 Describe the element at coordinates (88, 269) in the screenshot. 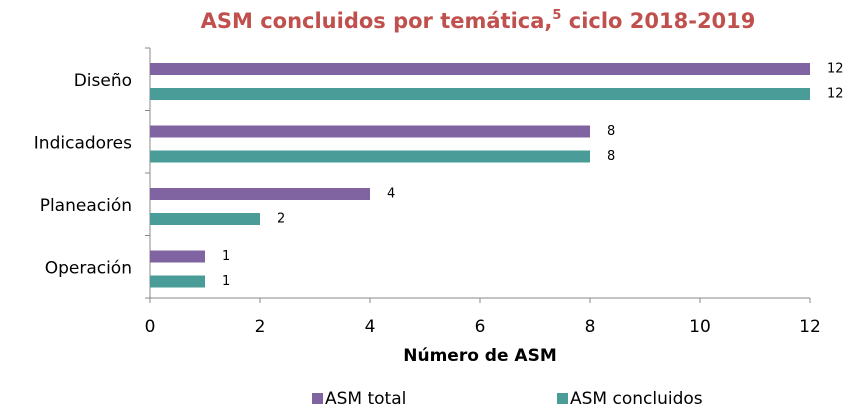

I see `y-tick-label: Operación` at that location.